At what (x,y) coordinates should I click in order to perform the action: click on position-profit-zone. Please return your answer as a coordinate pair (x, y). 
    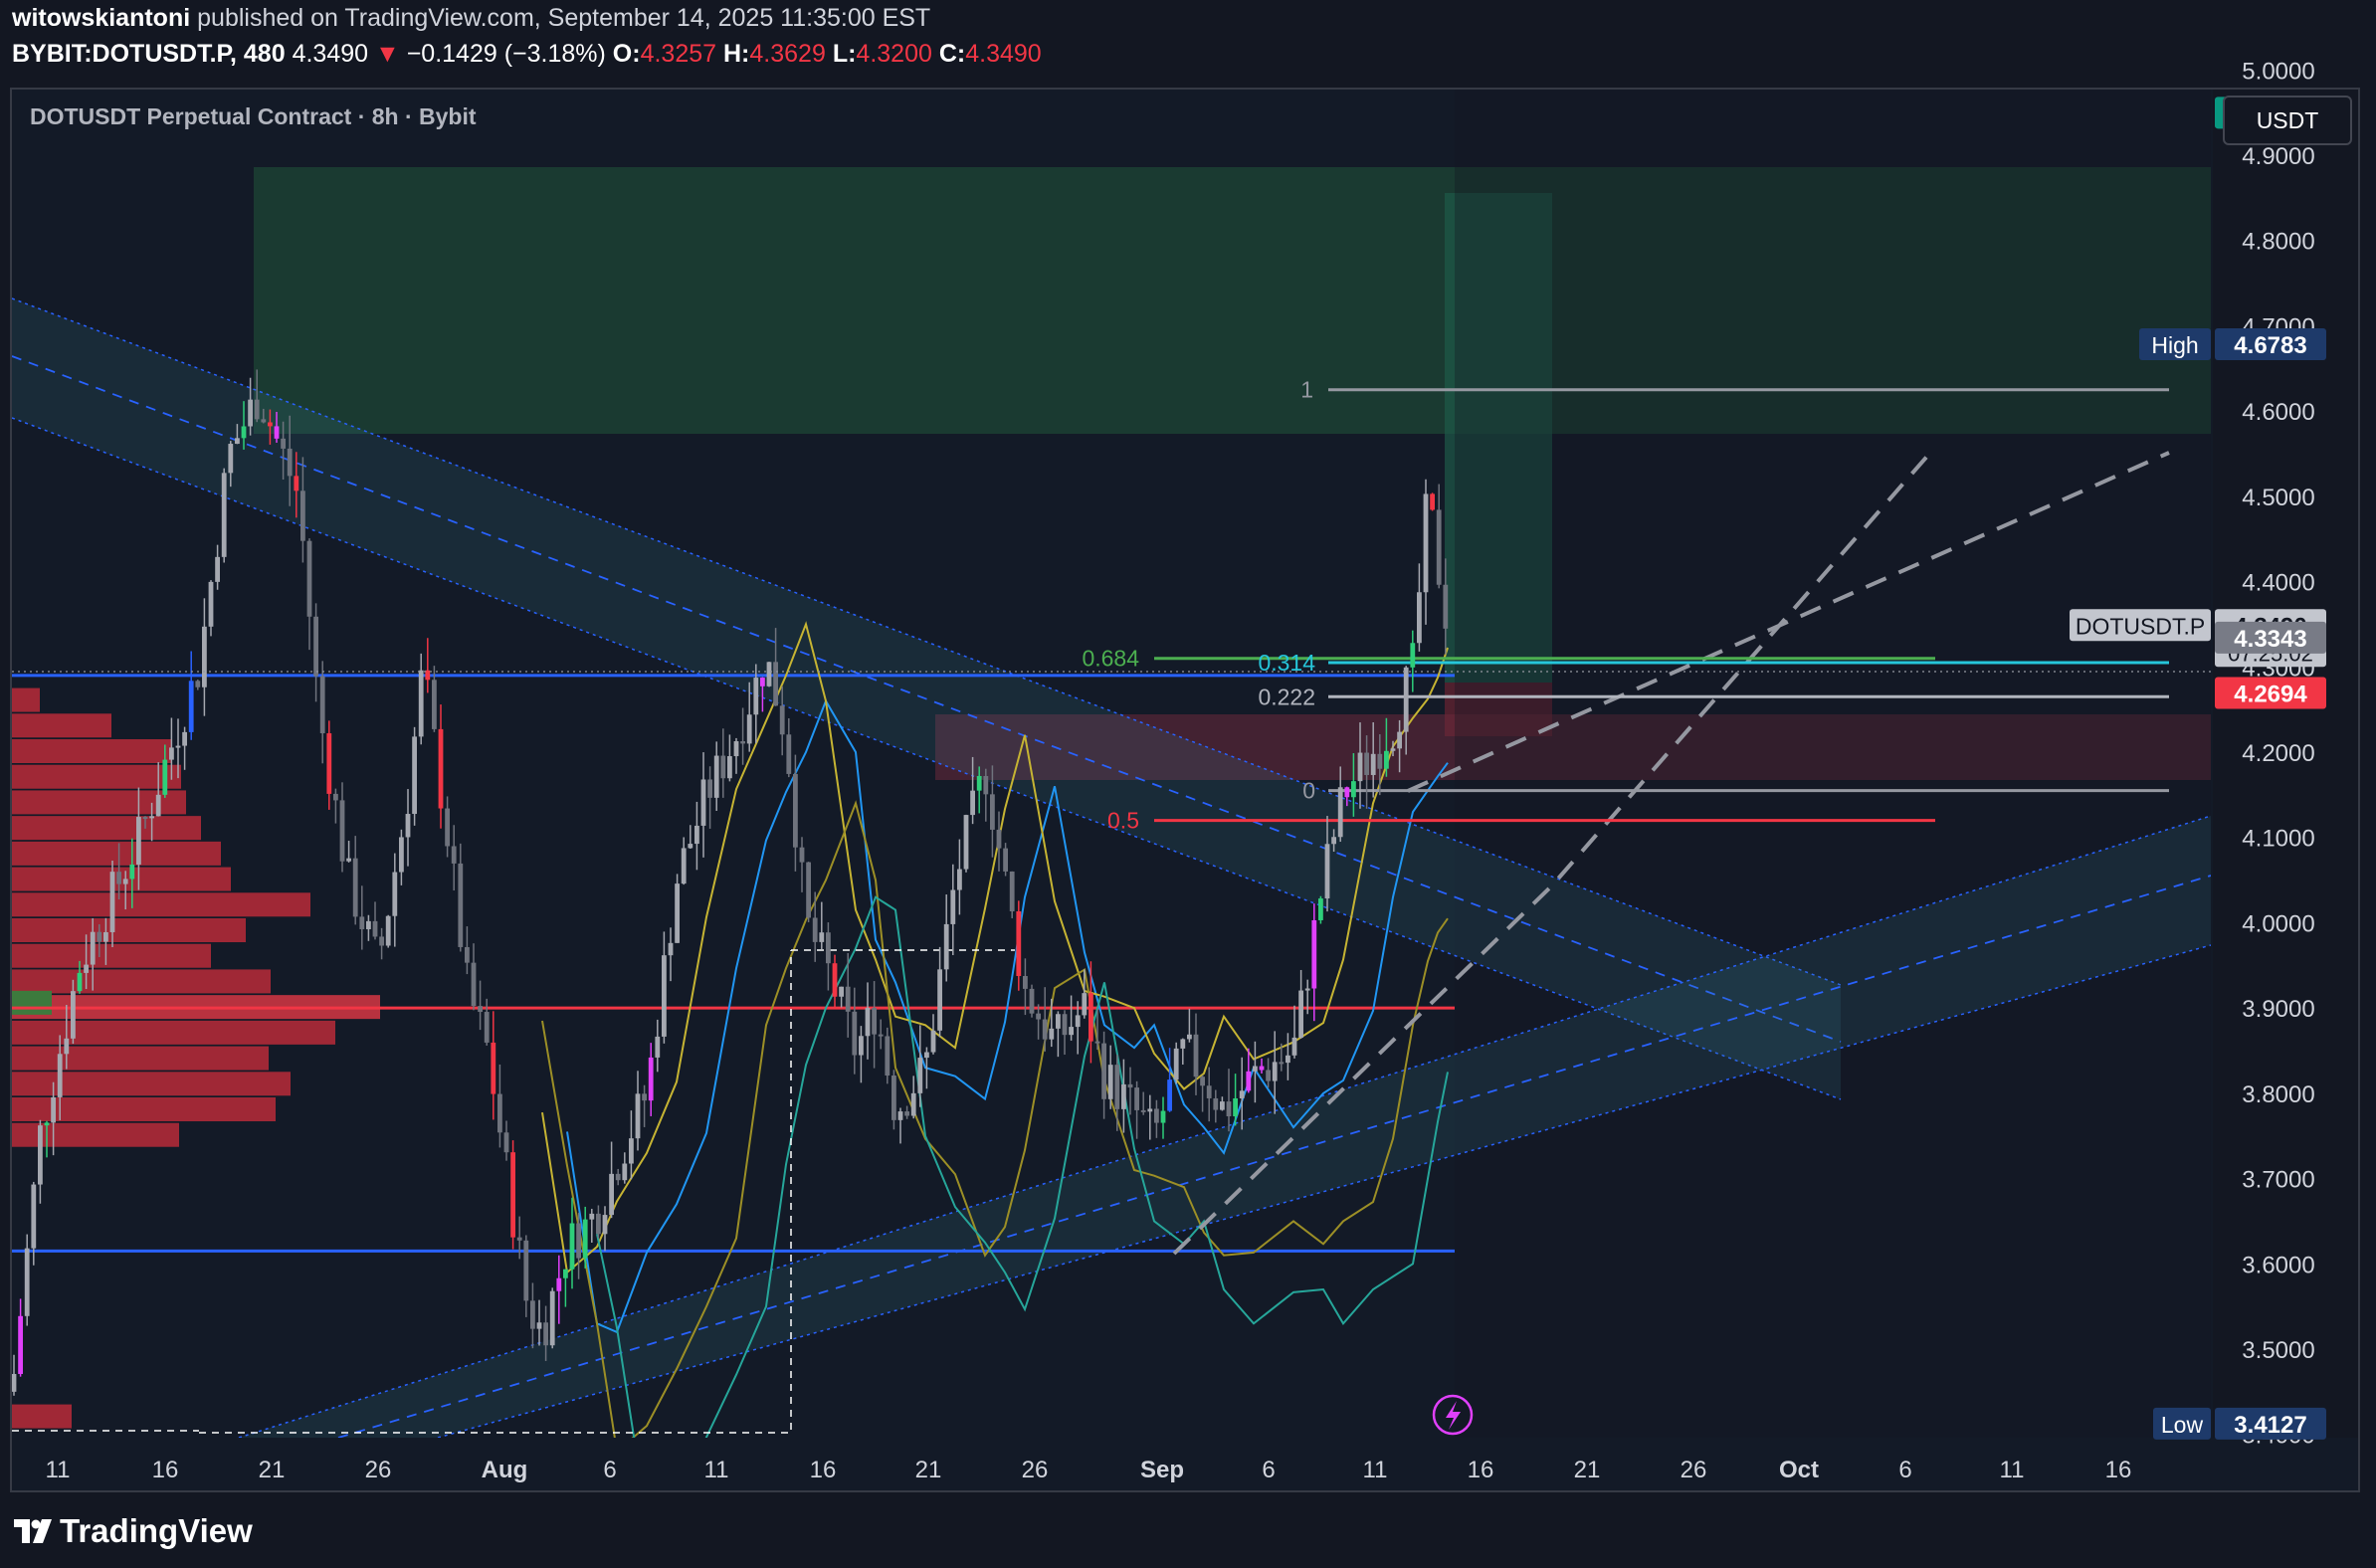
    Looking at the image, I should click on (1498, 438).